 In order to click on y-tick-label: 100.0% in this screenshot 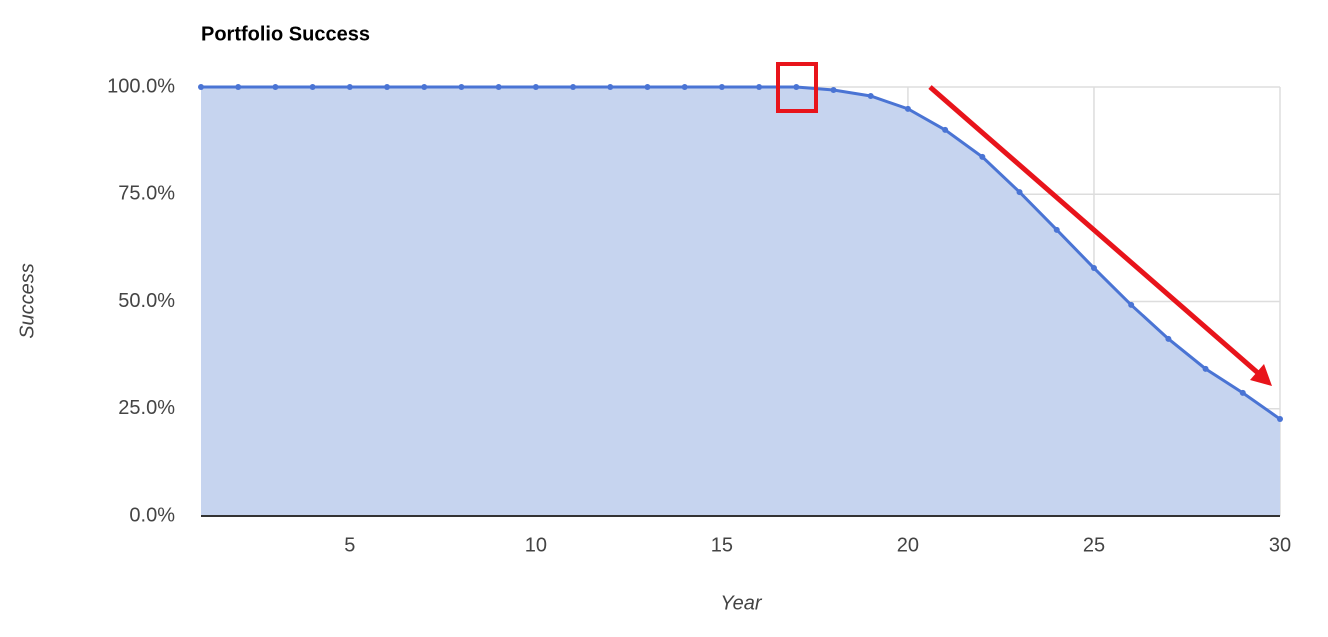, I will do `click(141, 86)`.